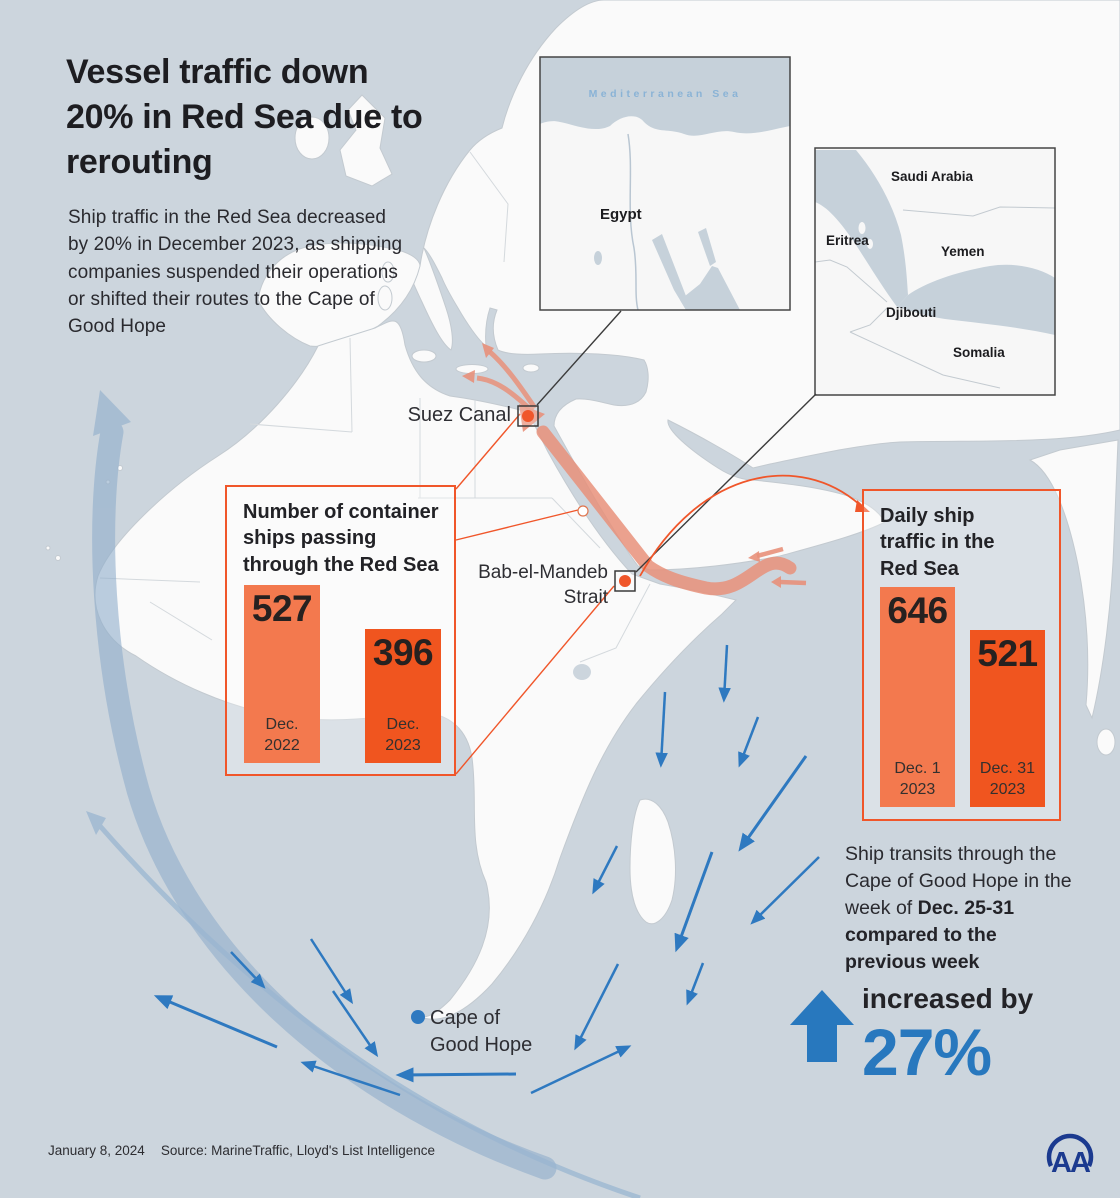 Image resolution: width=1120 pixels, height=1198 pixels. I want to click on route-midpoint-dot, so click(583, 511).